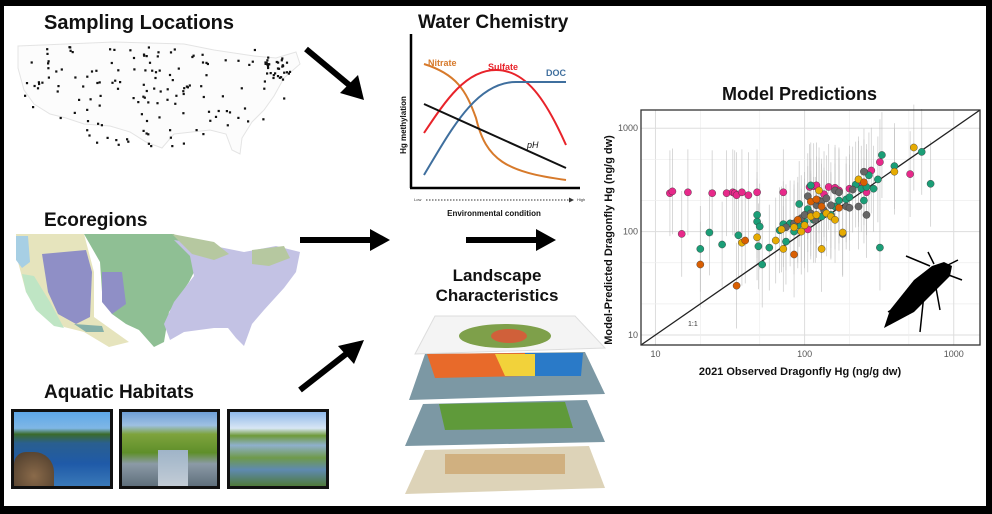 This screenshot has width=992, height=514. Describe the element at coordinates (334, 73) in the screenshot. I see `arrow-to-water-chemistry` at that location.